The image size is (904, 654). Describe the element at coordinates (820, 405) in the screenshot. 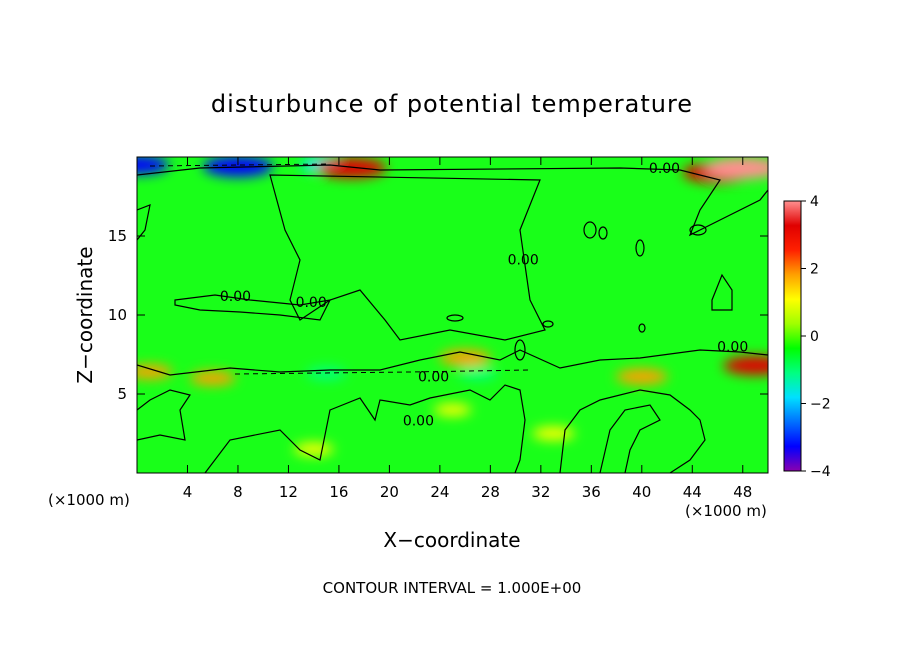

I see `colorbar-tick-label--2: −2` at that location.